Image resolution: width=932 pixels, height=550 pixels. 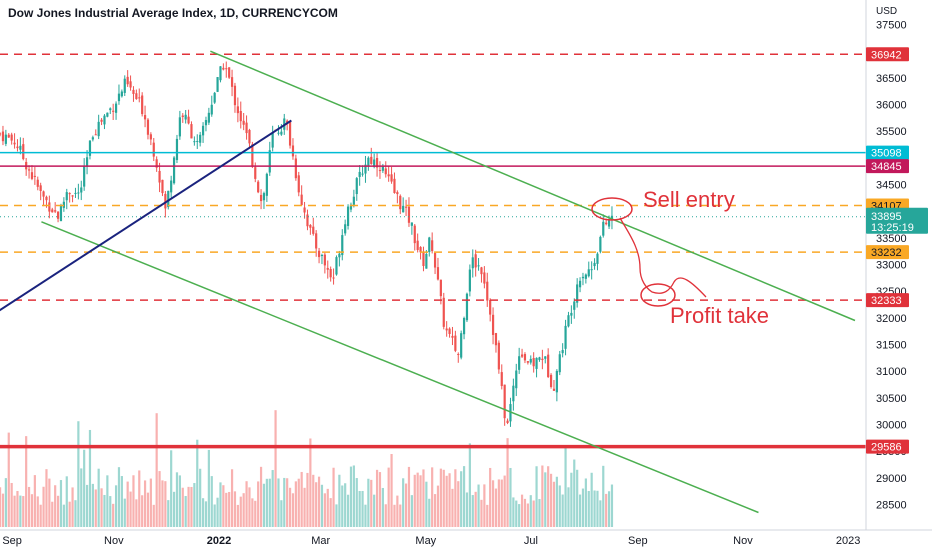 What do you see at coordinates (886, 55) in the screenshot?
I see `price-tag-label: 36942` at bounding box center [886, 55].